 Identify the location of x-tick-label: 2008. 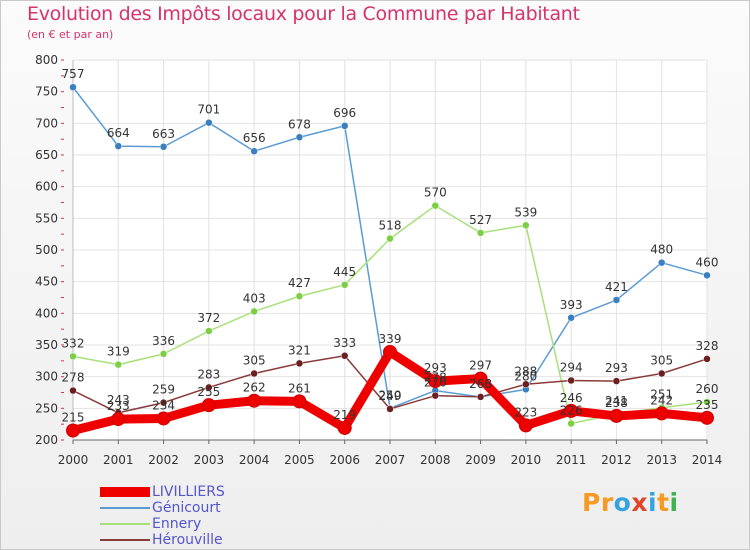
(435, 460).